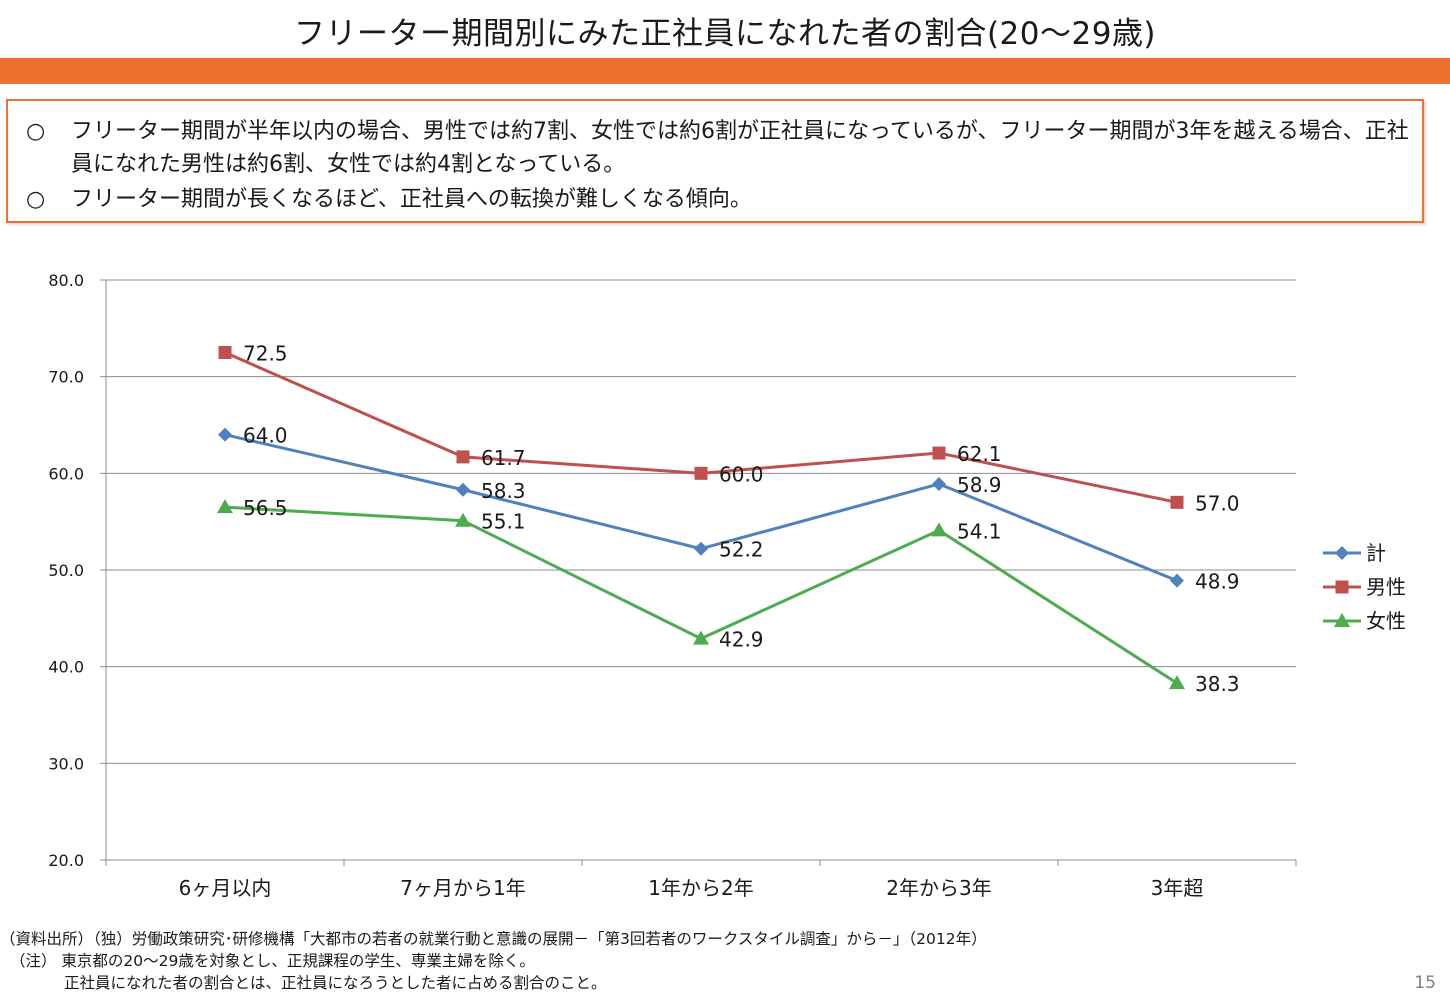 This screenshot has height=1002, width=1450. I want to click on y-tick-label: 60.0, so click(66, 473).